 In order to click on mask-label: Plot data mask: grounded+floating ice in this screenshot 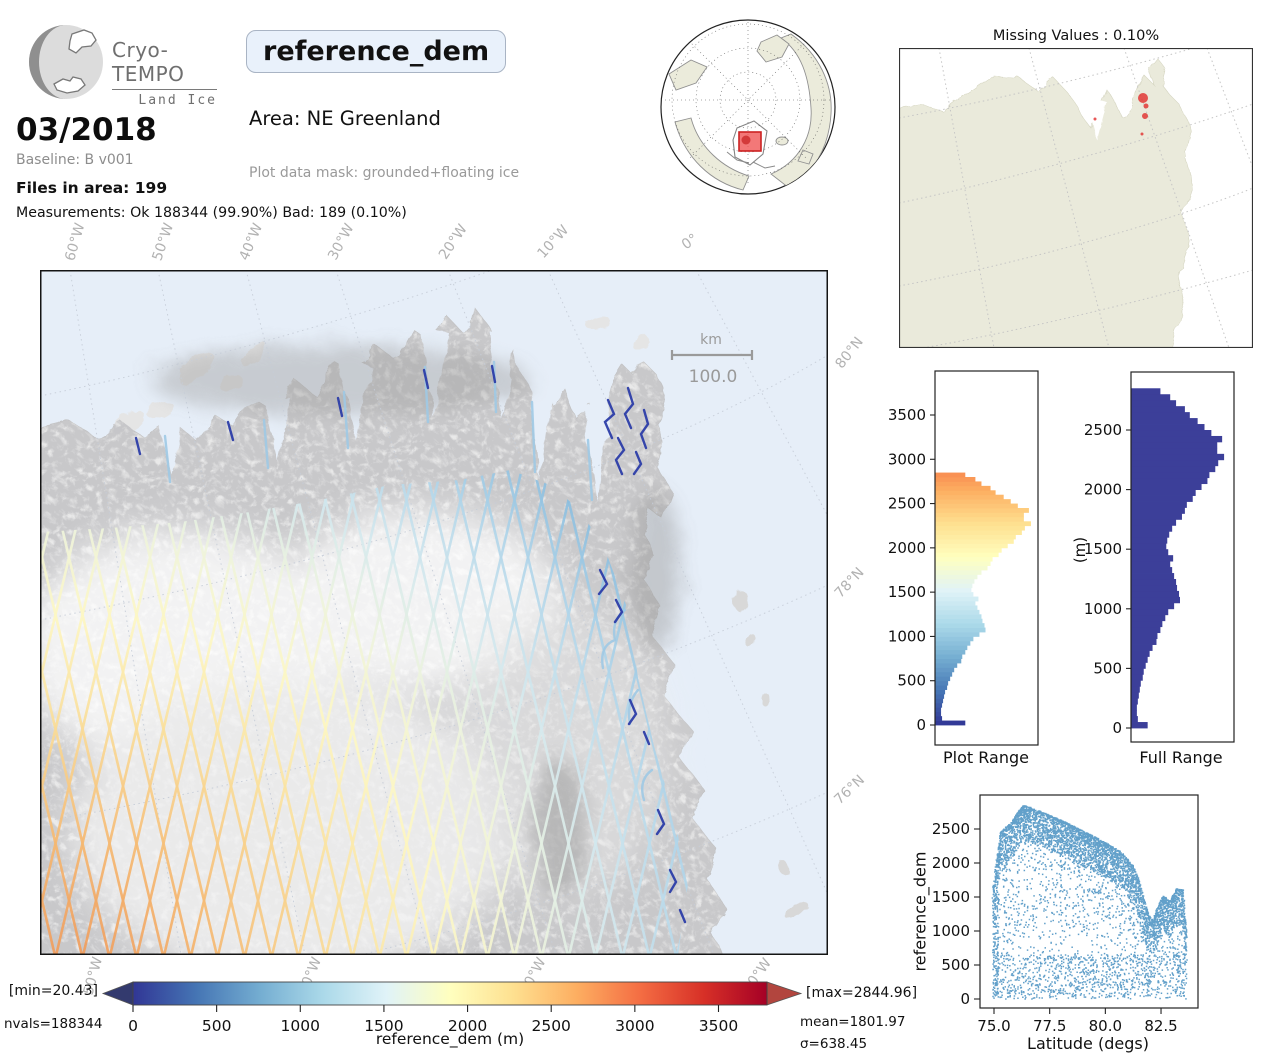, I will do `click(384, 173)`.